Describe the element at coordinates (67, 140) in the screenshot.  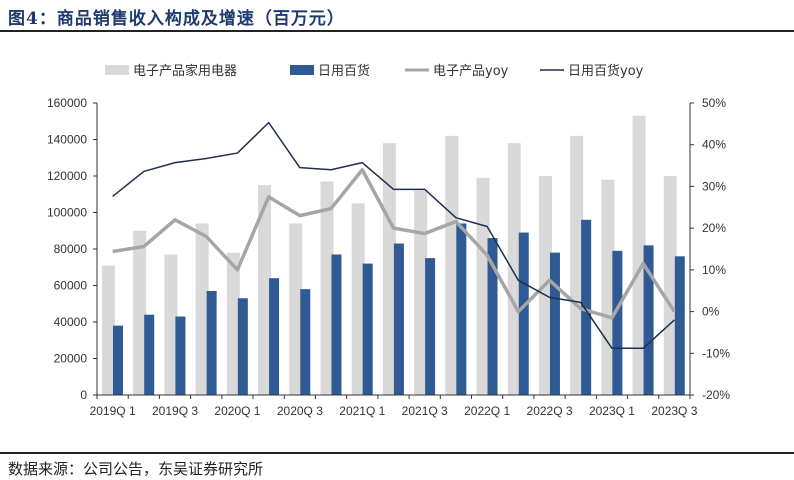
I see `left-tick-label: 140000` at that location.